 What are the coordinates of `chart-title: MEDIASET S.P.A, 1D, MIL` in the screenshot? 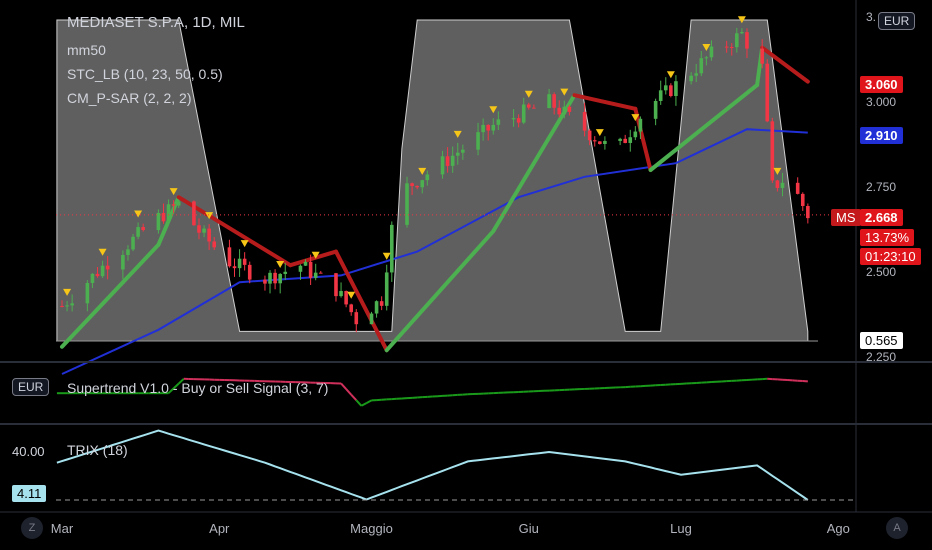 It's located at (156, 22).